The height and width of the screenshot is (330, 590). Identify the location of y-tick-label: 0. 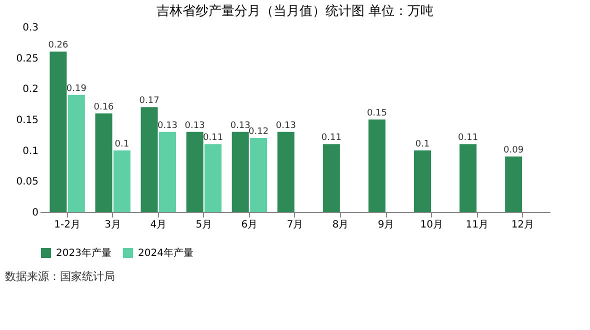
(35, 213).